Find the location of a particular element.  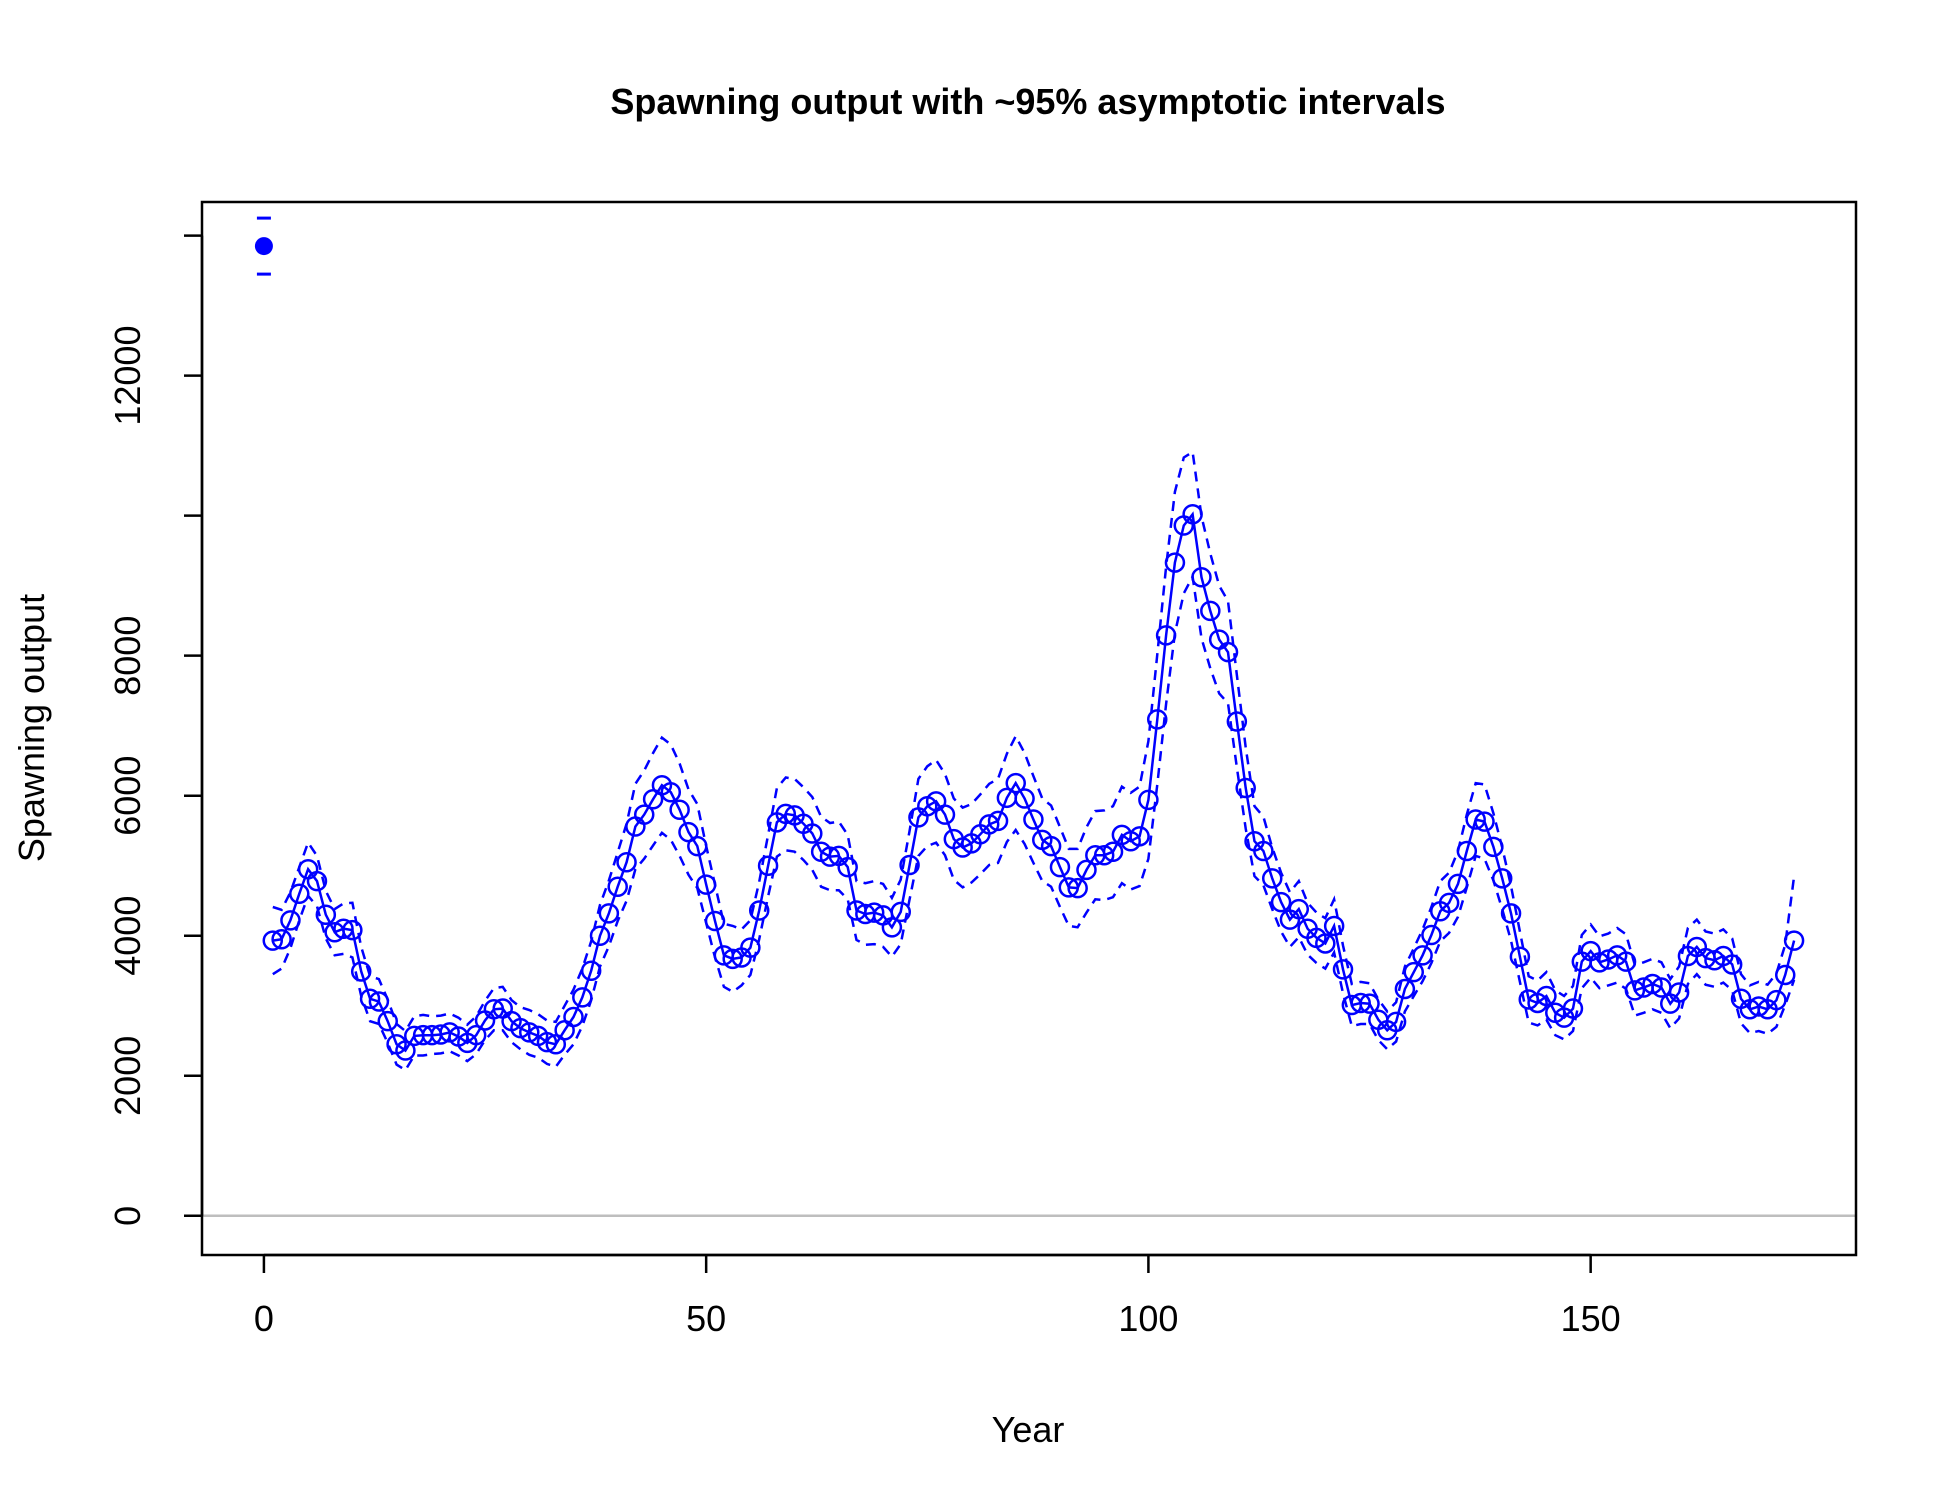

y-axis-label: Spawning output is located at coordinates (31, 728).